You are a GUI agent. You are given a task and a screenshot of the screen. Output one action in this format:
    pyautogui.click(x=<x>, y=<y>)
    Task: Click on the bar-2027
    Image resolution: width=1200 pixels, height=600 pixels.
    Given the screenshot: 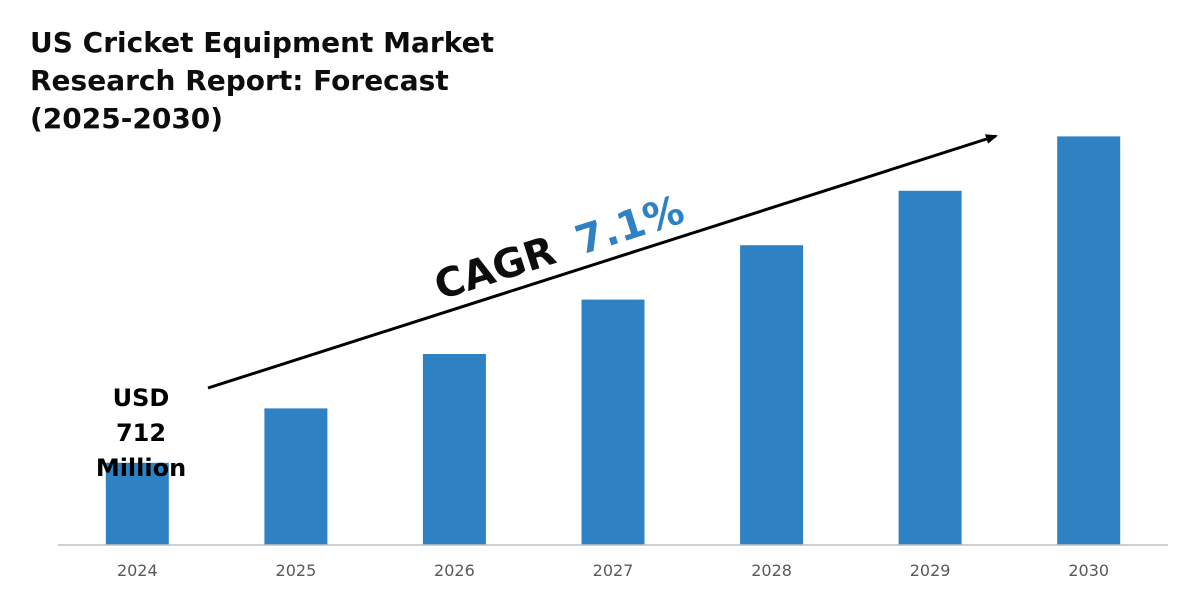 What is the action you would take?
    pyautogui.click(x=613, y=422)
    